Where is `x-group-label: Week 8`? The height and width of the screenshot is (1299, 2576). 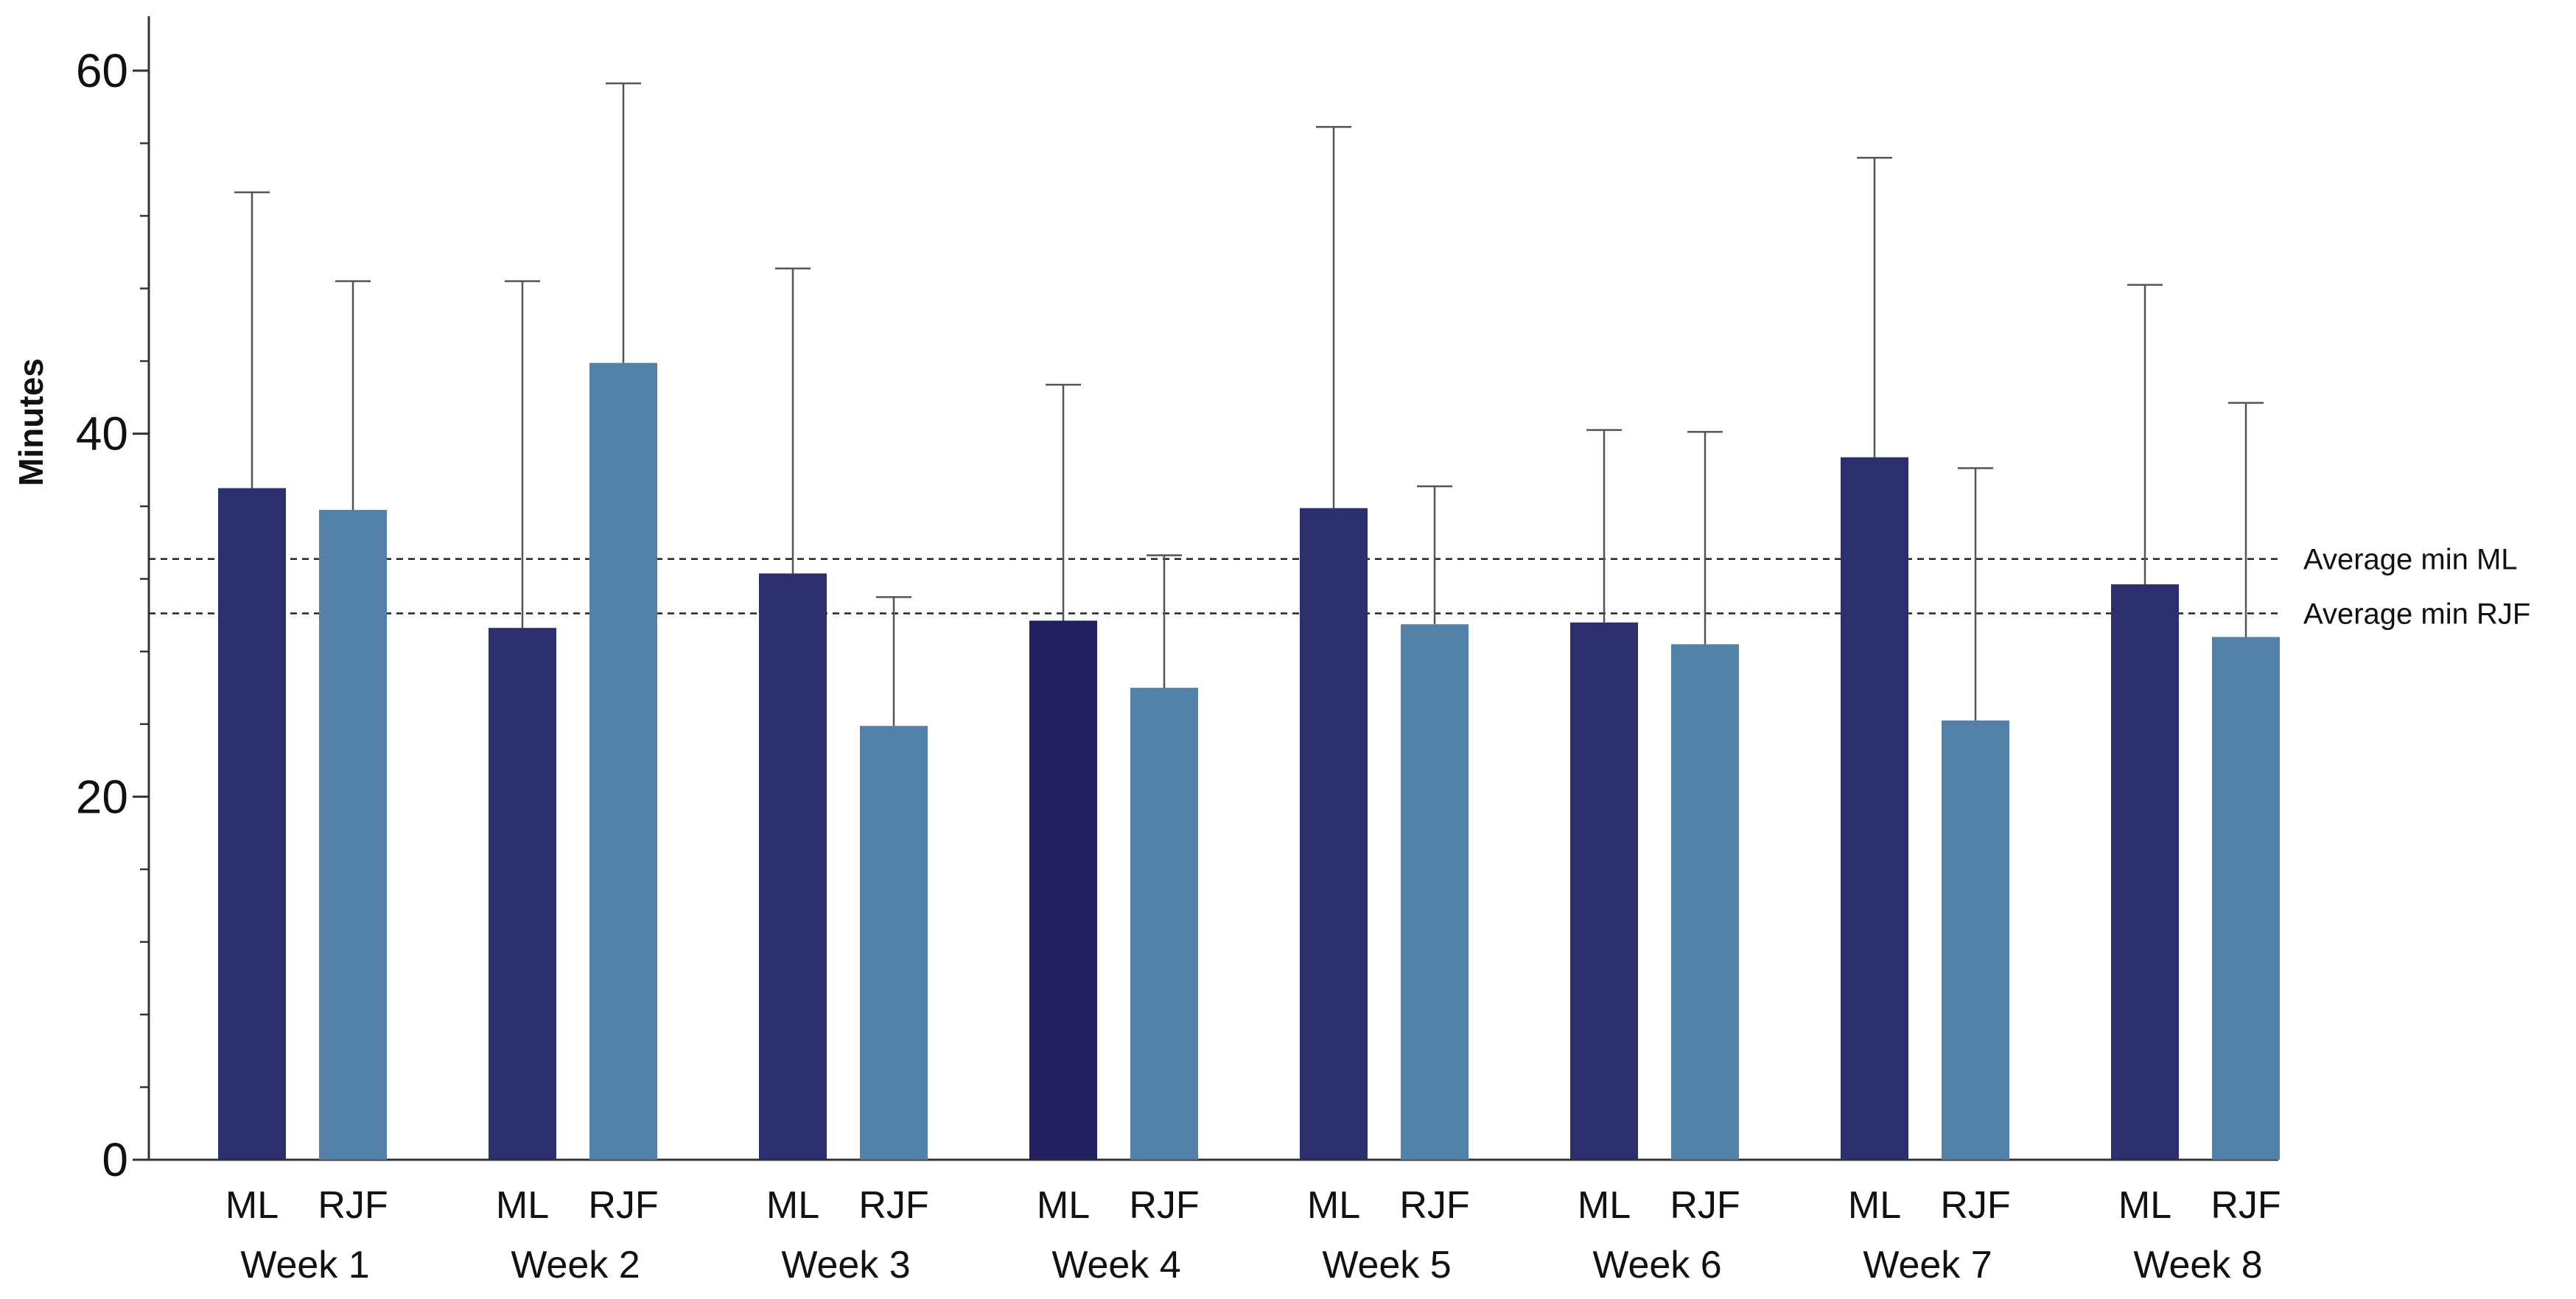 x-group-label: Week 8 is located at coordinates (2197, 1265).